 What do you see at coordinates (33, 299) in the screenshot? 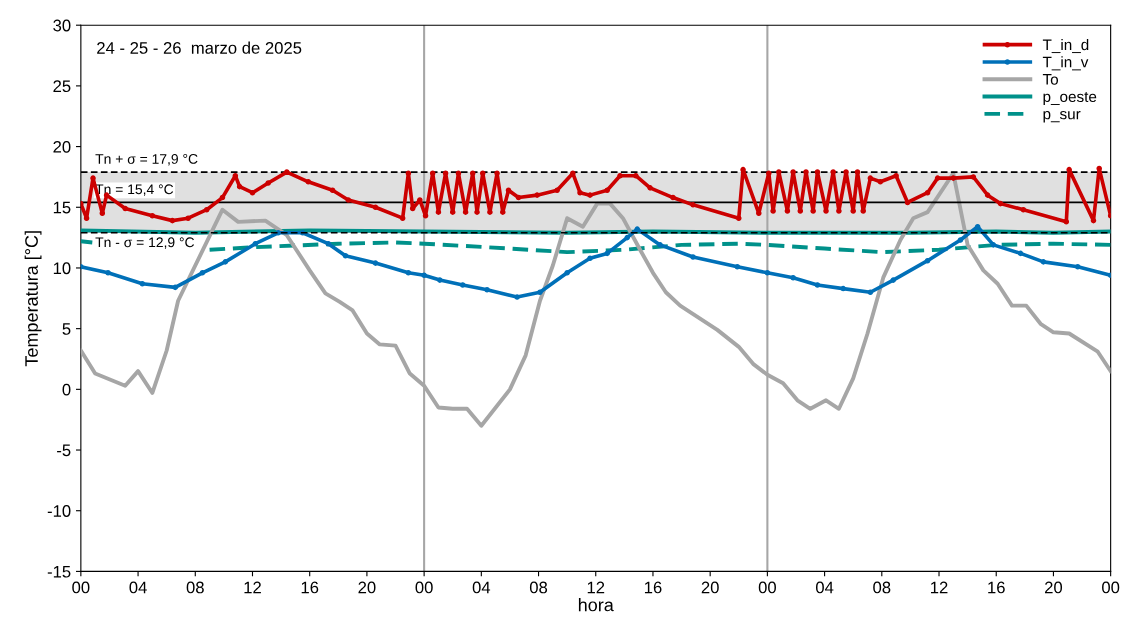
I see `y-axis-title: Temperatura [°C]` at bounding box center [33, 299].